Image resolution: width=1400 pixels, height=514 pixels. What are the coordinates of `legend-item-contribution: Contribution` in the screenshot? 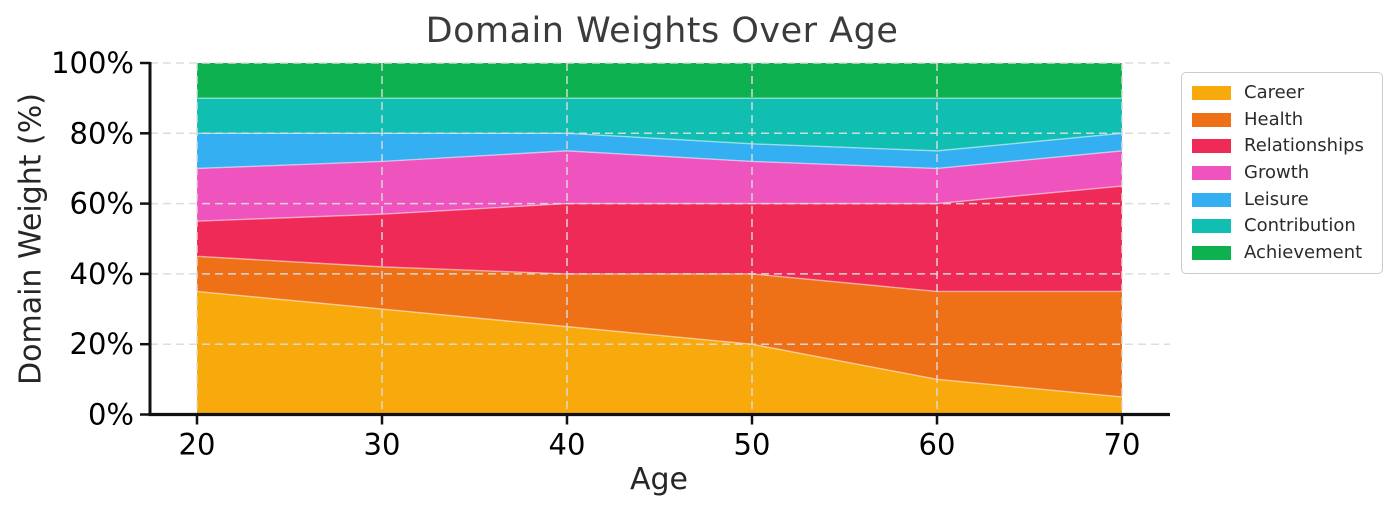 It's located at (1282, 226).